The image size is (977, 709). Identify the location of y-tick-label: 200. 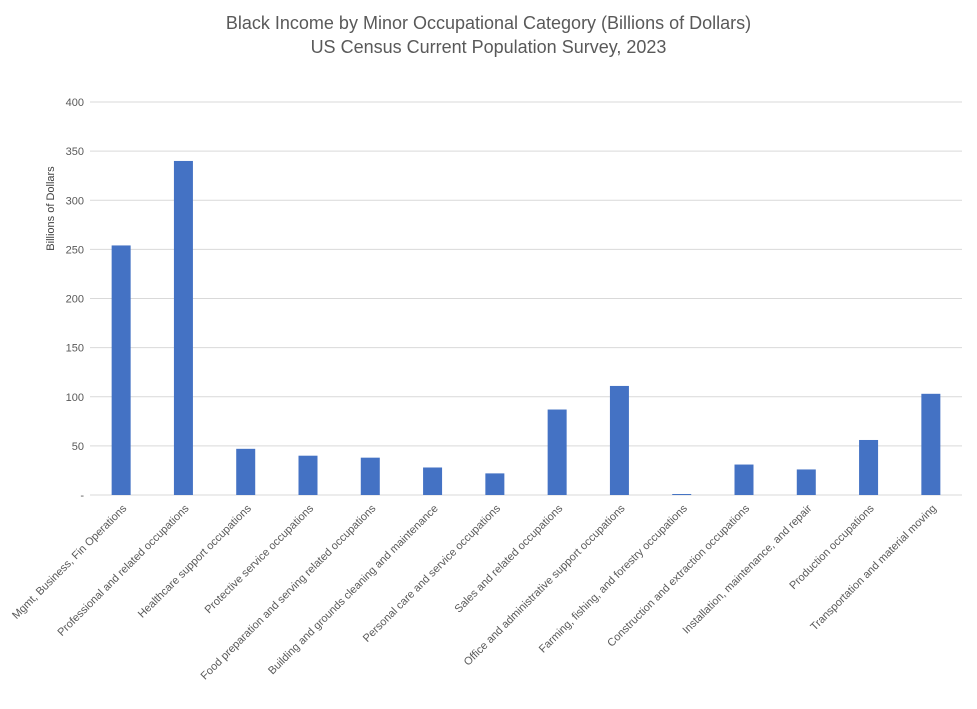
(75, 300).